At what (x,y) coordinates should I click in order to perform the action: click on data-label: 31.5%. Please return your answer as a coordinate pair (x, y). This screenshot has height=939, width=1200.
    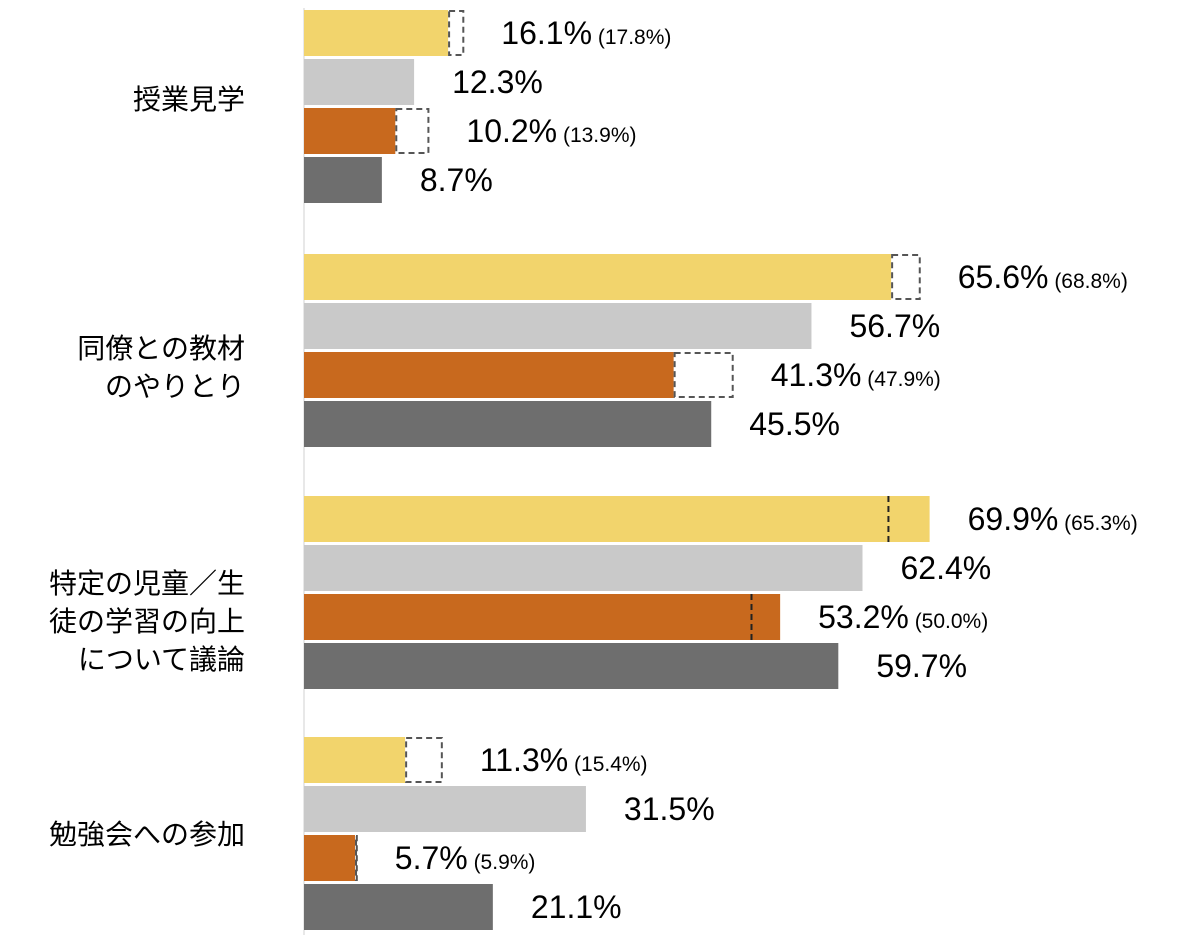
    Looking at the image, I should click on (669, 809).